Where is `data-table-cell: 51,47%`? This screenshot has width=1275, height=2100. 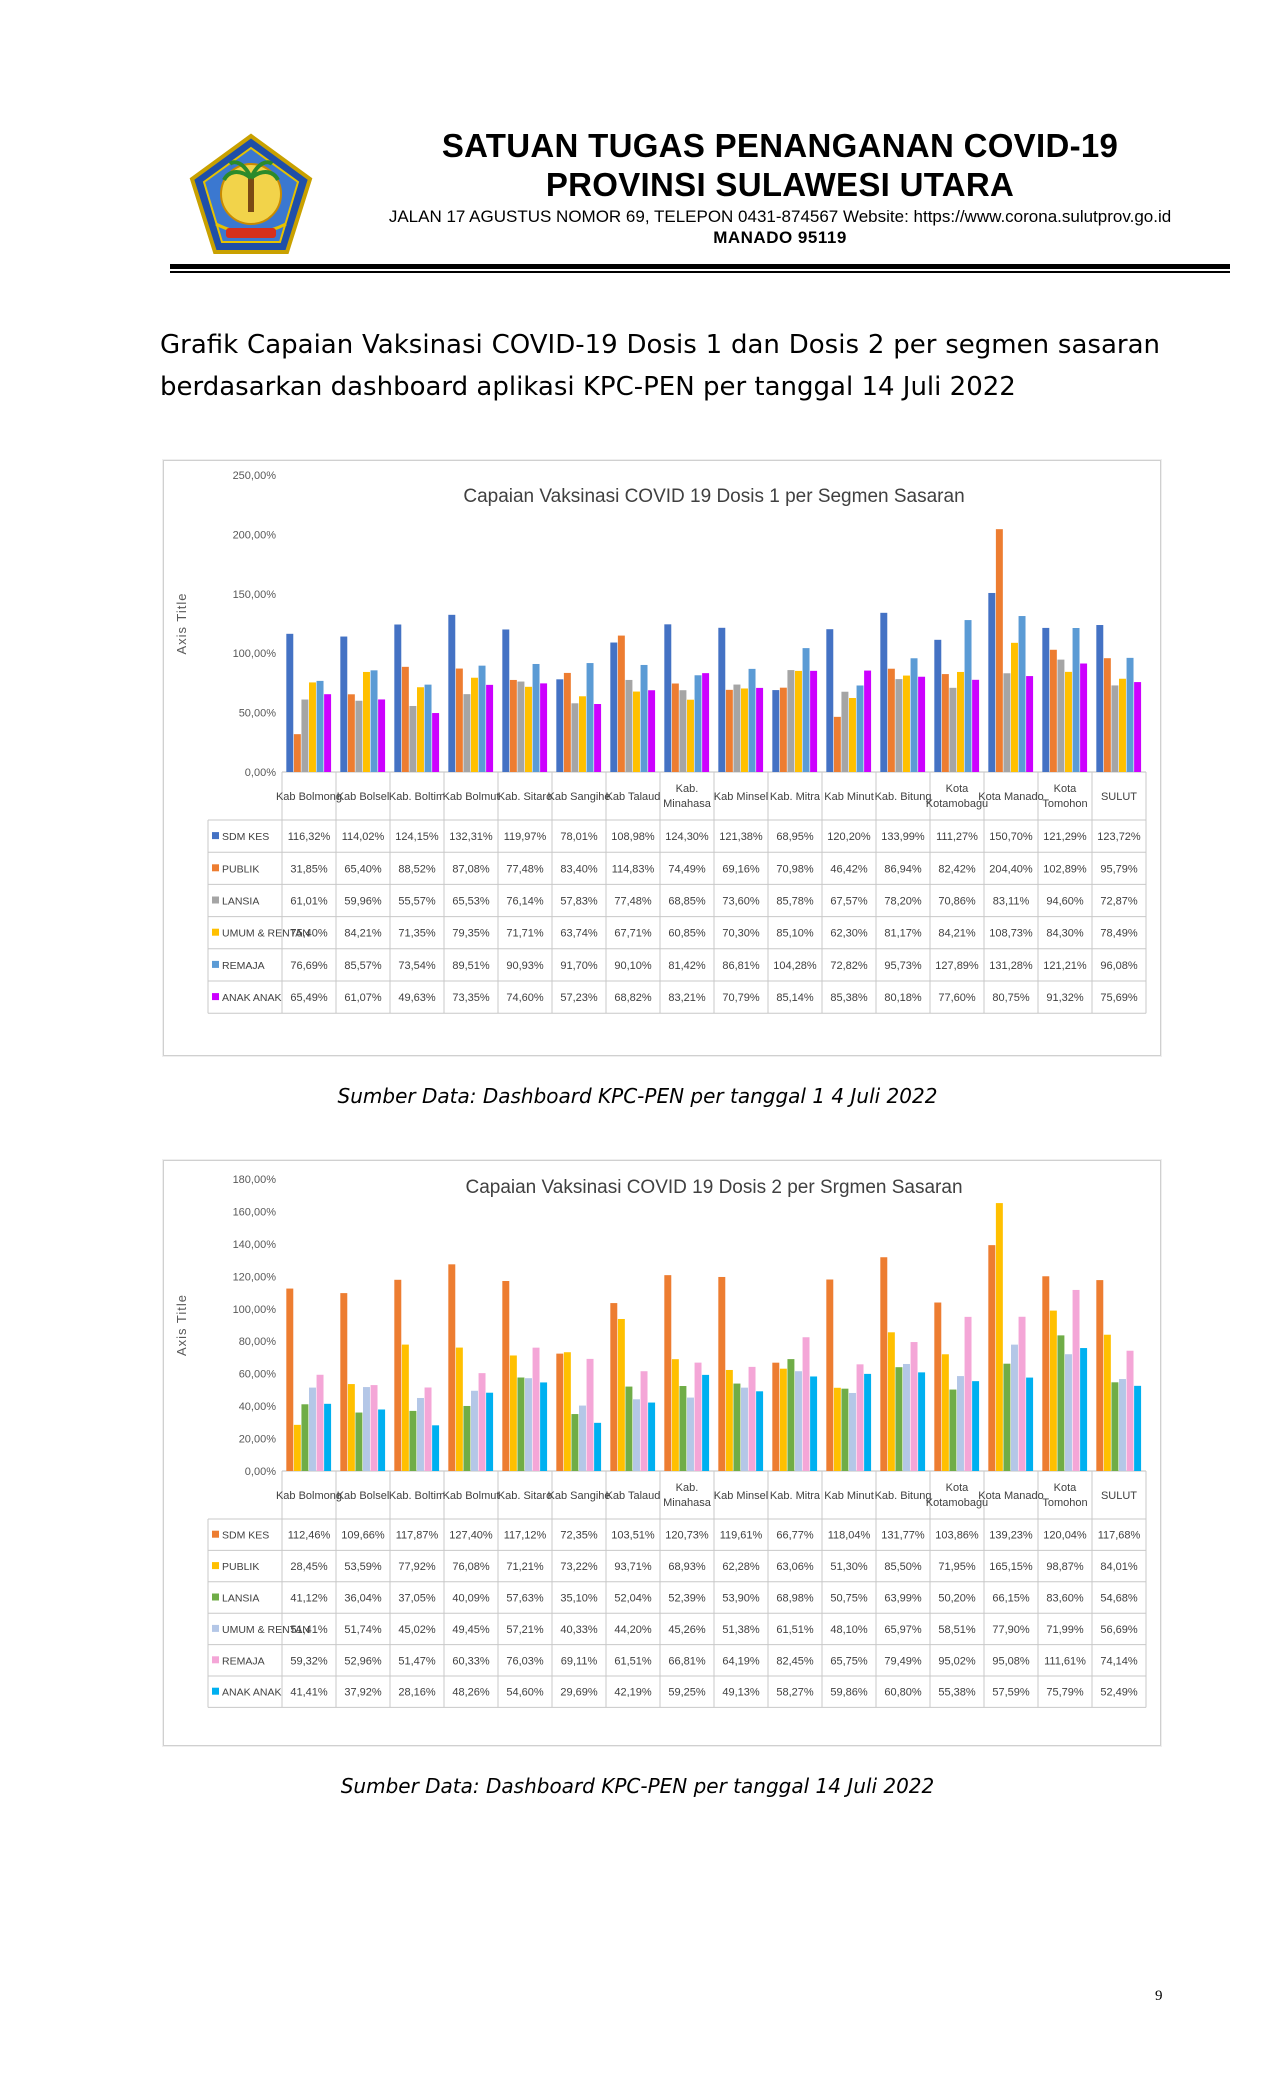
data-table-cell: 51,47% is located at coordinates (417, 1661).